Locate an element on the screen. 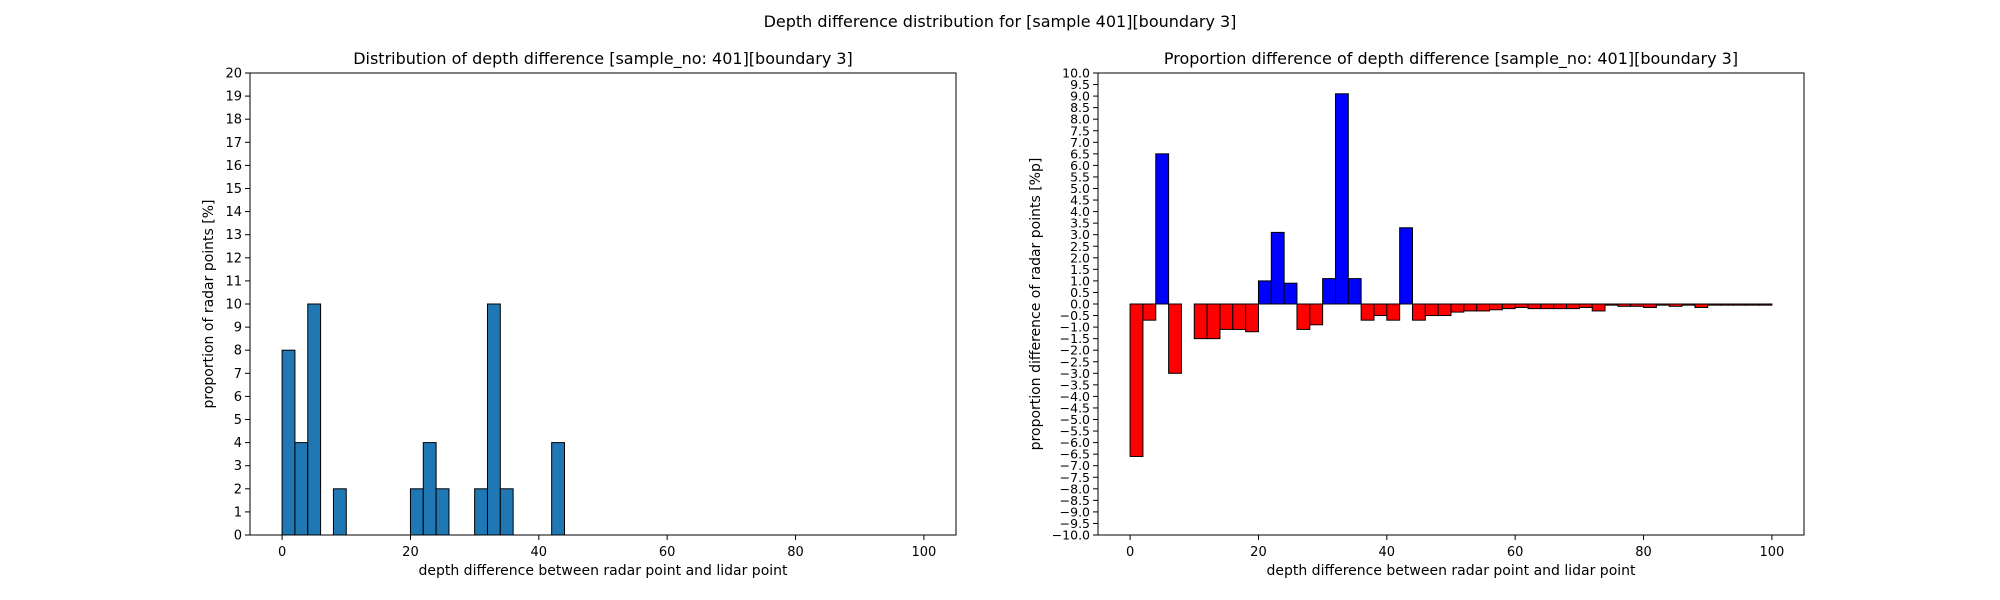 Image resolution: width=2000 pixels, height=600 pixels. left-bars is located at coordinates (423, 419).